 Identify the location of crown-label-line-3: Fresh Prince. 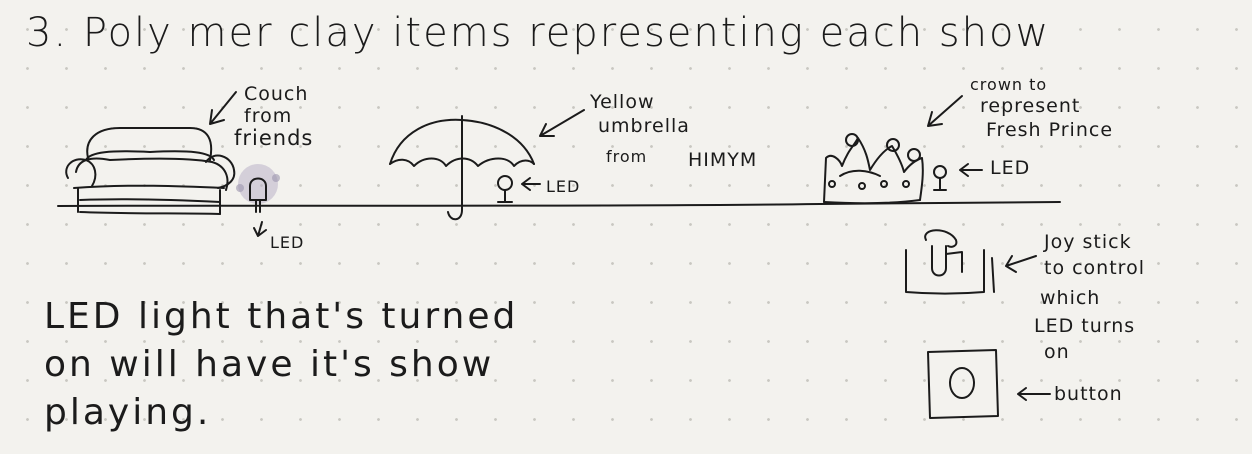
(1050, 130).